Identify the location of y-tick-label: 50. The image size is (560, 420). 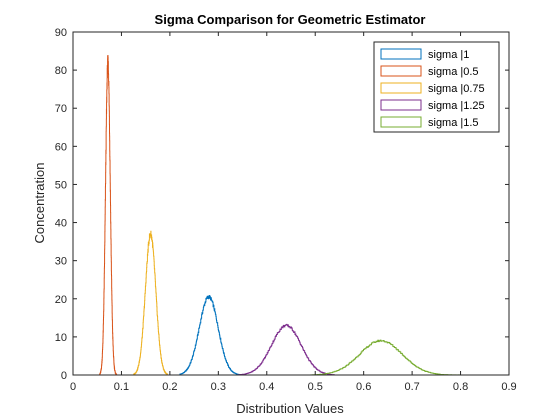
(61, 185).